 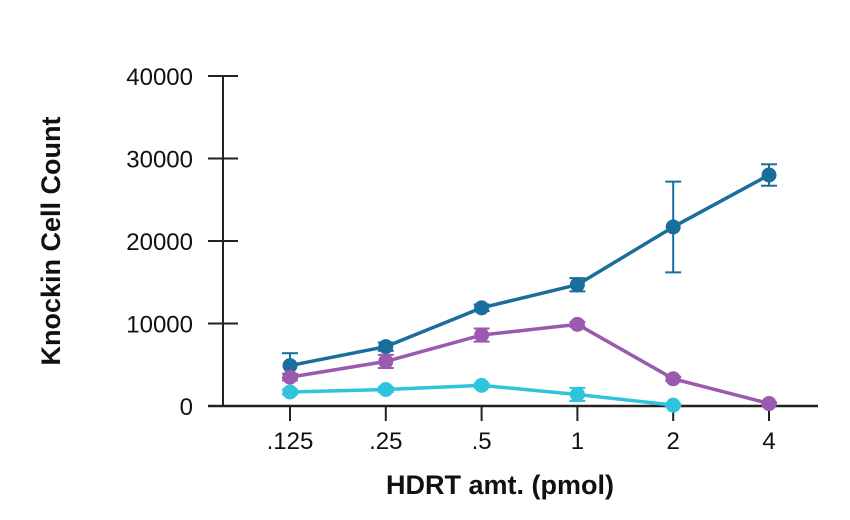 What do you see at coordinates (159, 160) in the screenshot?
I see `y-tick-label: 30000` at bounding box center [159, 160].